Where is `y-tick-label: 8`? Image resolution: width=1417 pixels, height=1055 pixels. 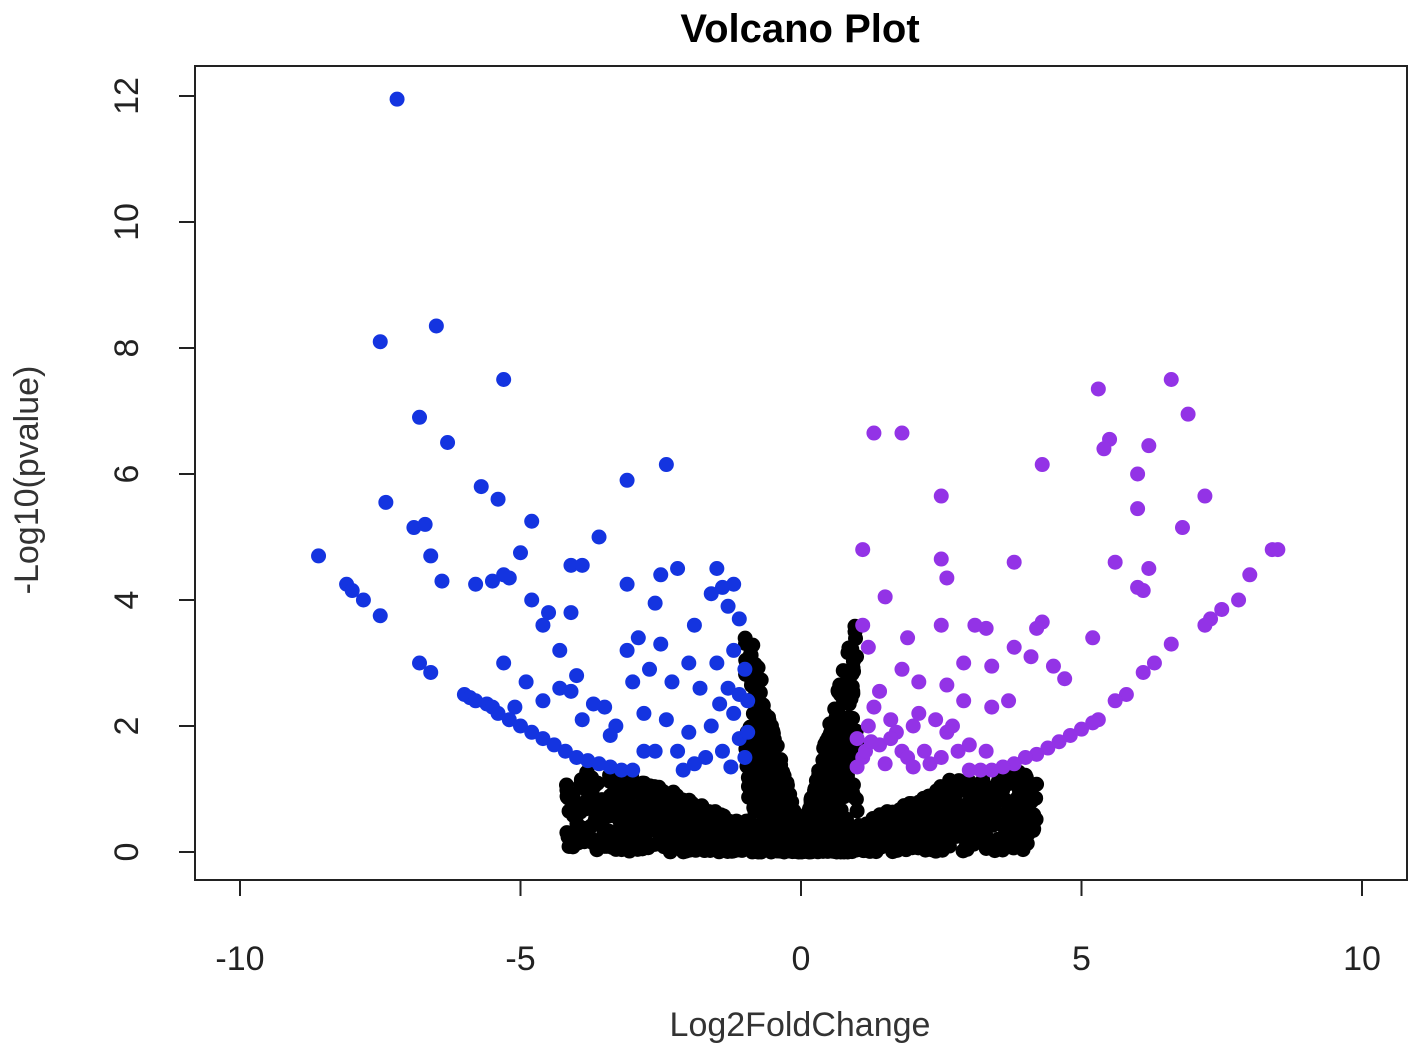 y-tick-label: 8 is located at coordinates (127, 348).